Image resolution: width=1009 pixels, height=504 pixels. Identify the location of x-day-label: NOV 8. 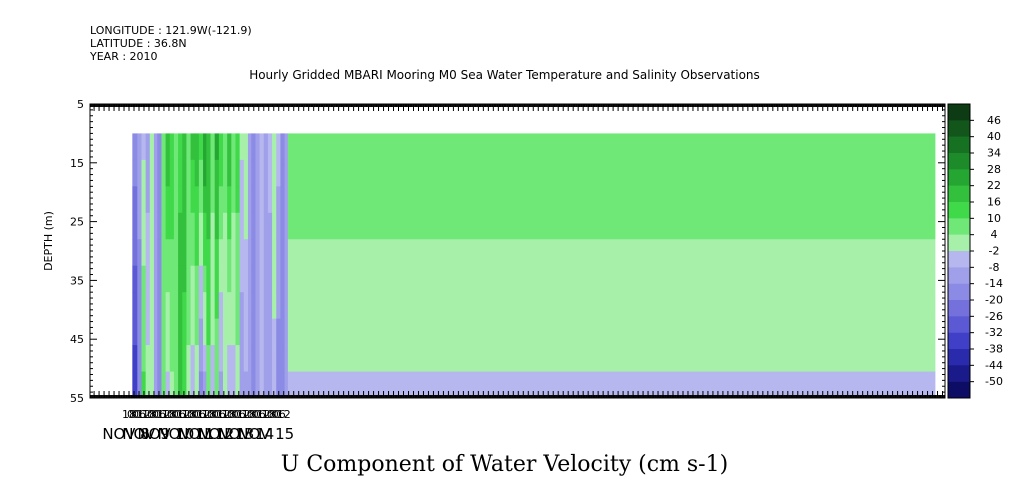
(125, 434).